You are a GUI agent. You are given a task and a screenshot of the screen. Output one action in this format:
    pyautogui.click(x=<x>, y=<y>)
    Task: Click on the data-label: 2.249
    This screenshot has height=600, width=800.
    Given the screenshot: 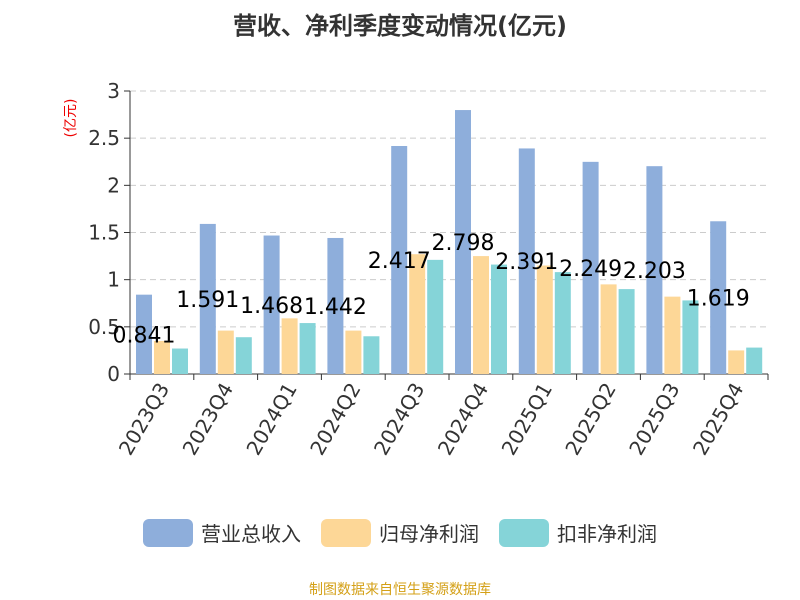 What is the action you would take?
    pyautogui.click(x=590, y=269)
    